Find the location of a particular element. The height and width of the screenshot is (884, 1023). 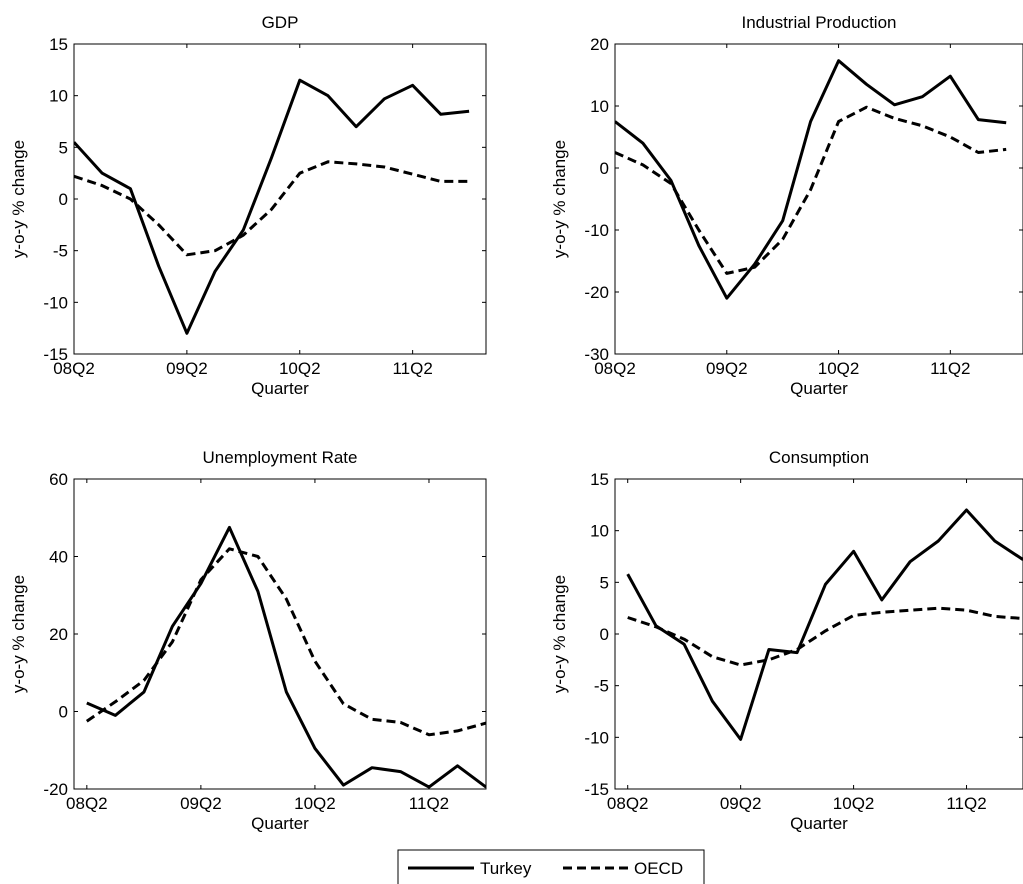

y-tick-label: 40 is located at coordinates (58, 557).